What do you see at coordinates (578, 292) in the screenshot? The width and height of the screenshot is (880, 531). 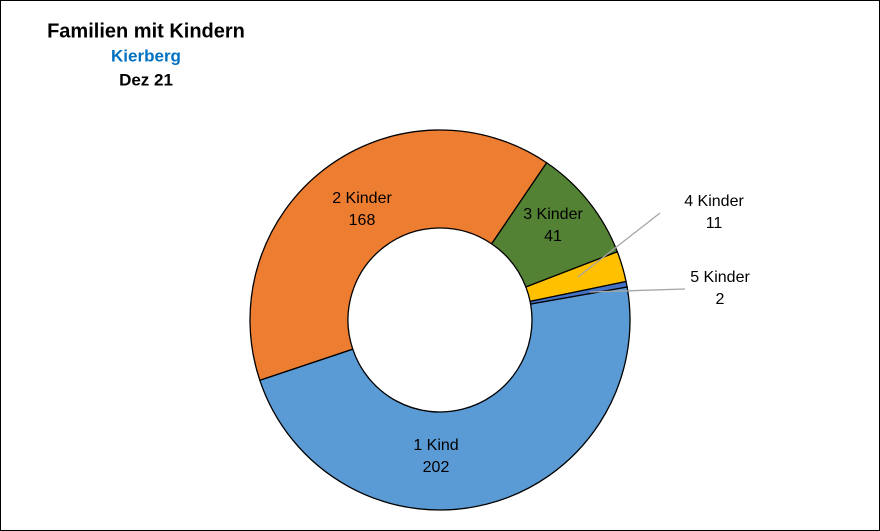 I see `donut-slice` at bounding box center [578, 292].